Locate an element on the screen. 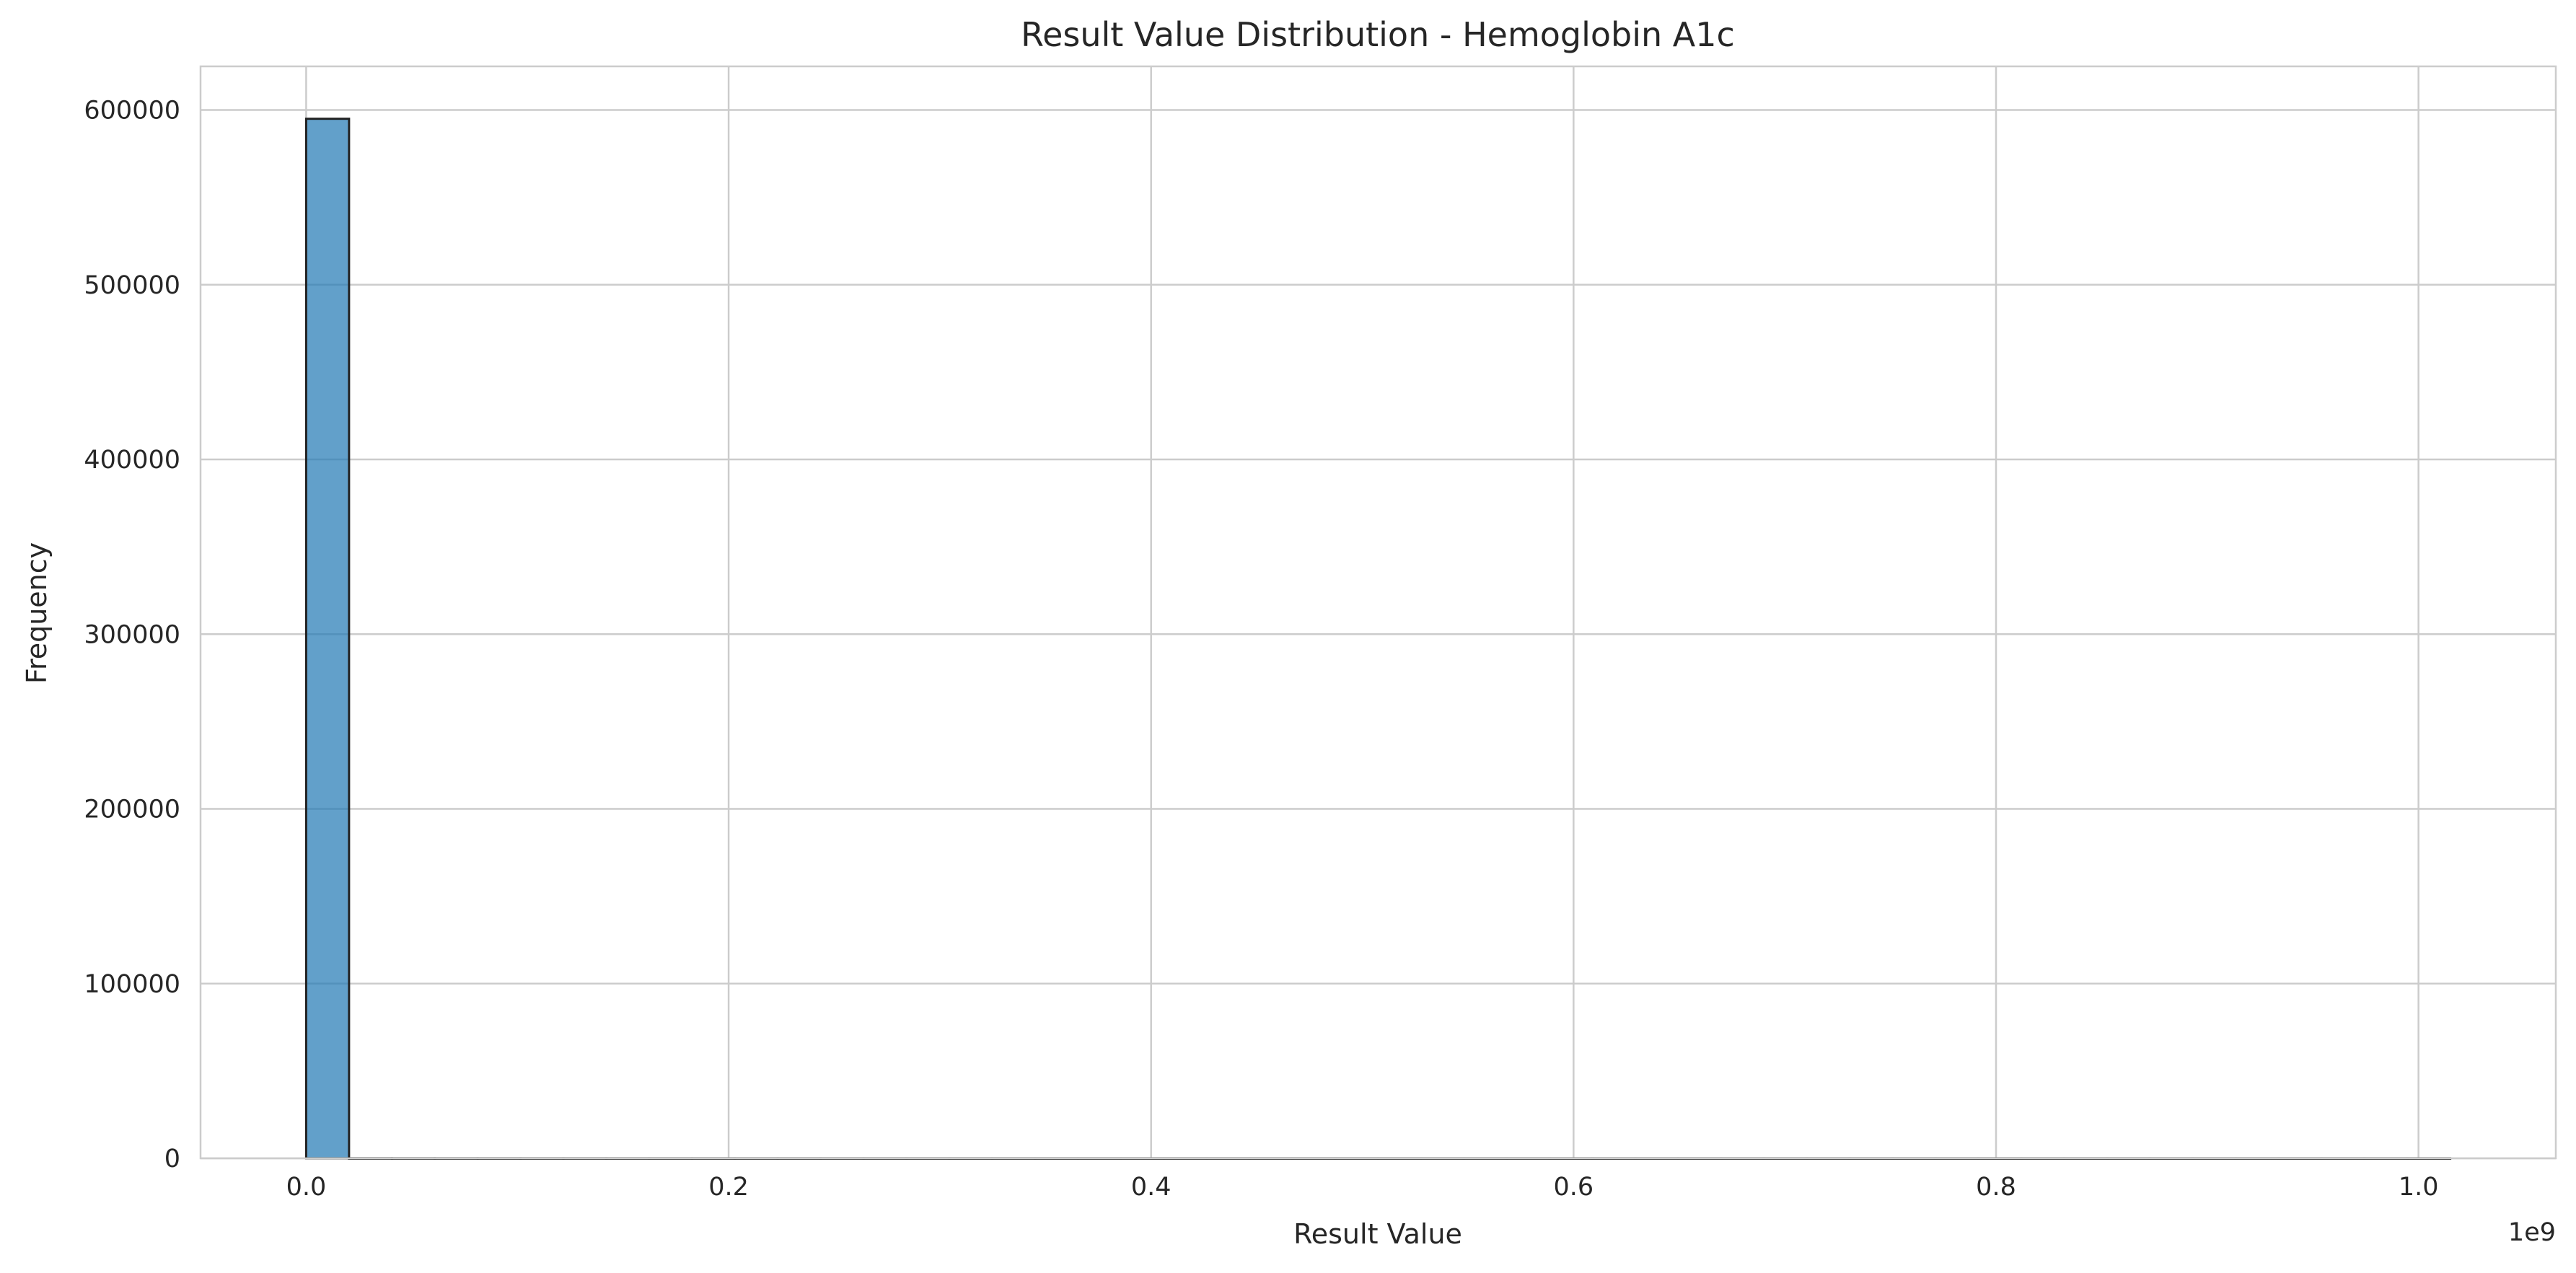  y-axis-label: Frequency is located at coordinates (37, 613).